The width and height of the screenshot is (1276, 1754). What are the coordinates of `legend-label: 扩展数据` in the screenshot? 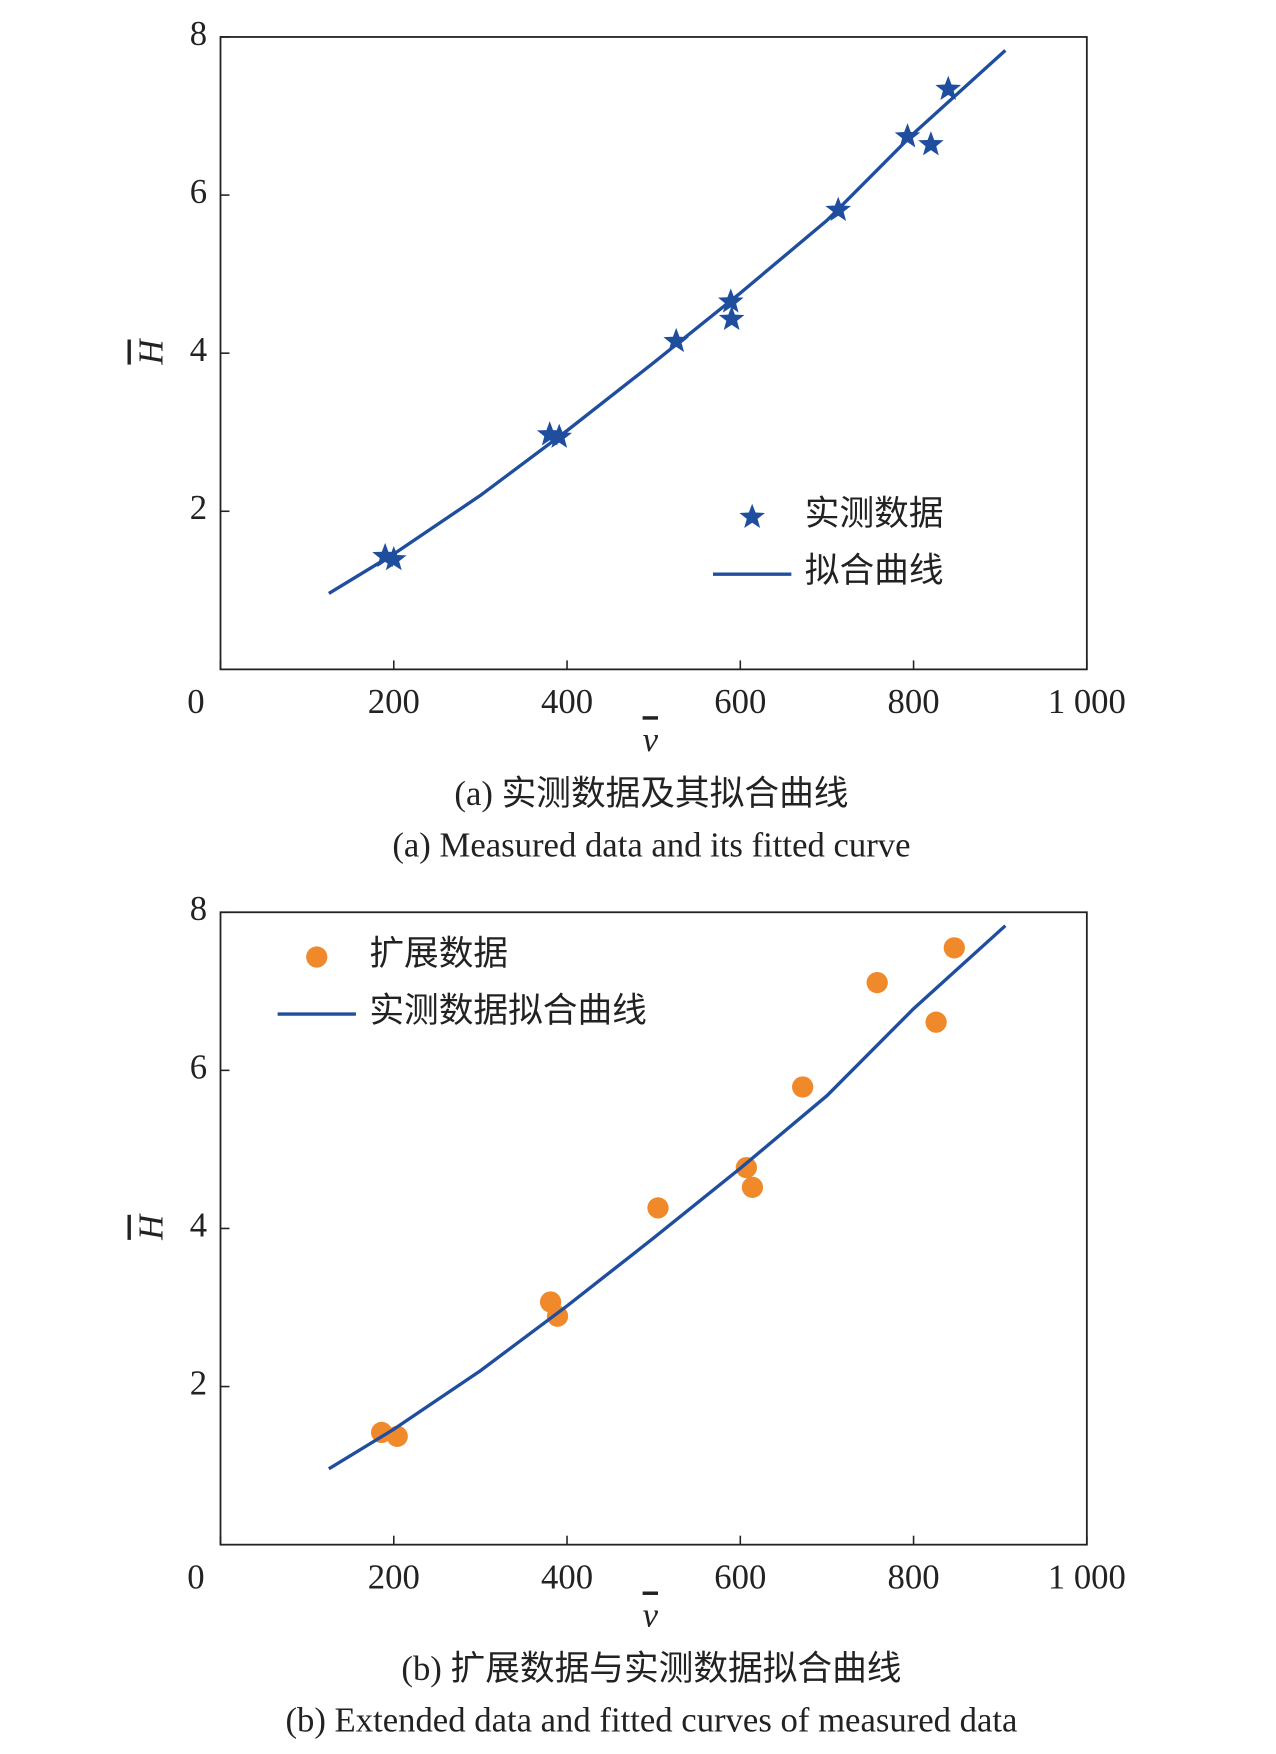 It's located at (438, 953).